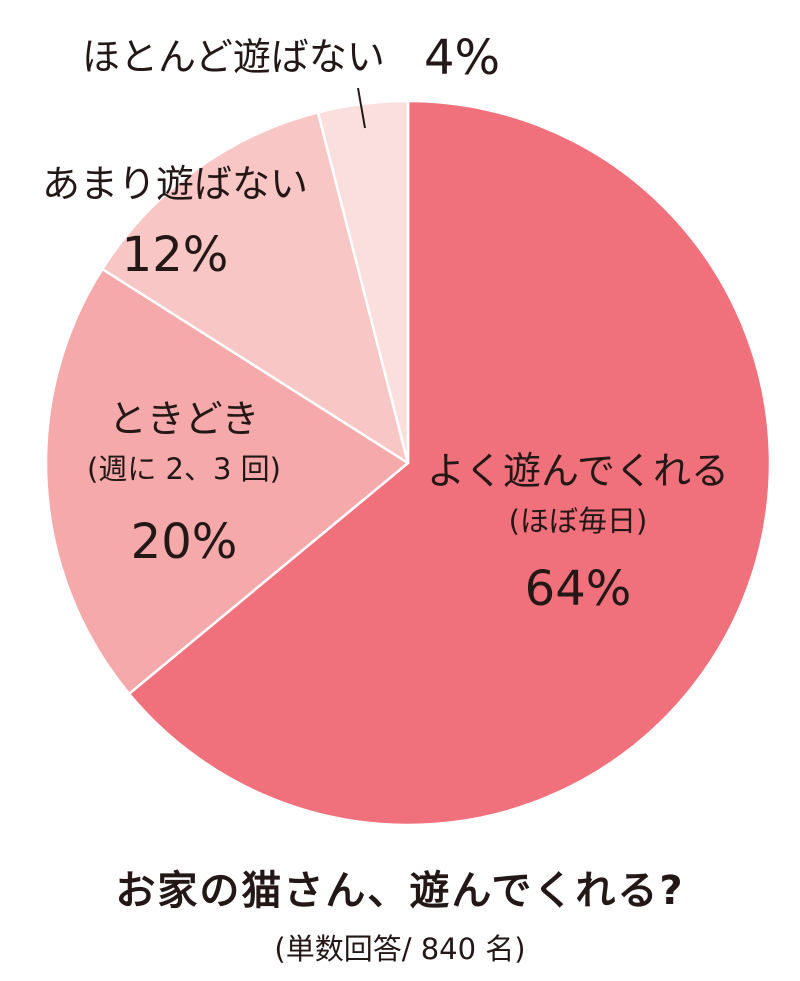  What do you see at coordinates (578, 471) in the screenshot?
I see `slice-label-often: よく遊んでくれる` at bounding box center [578, 471].